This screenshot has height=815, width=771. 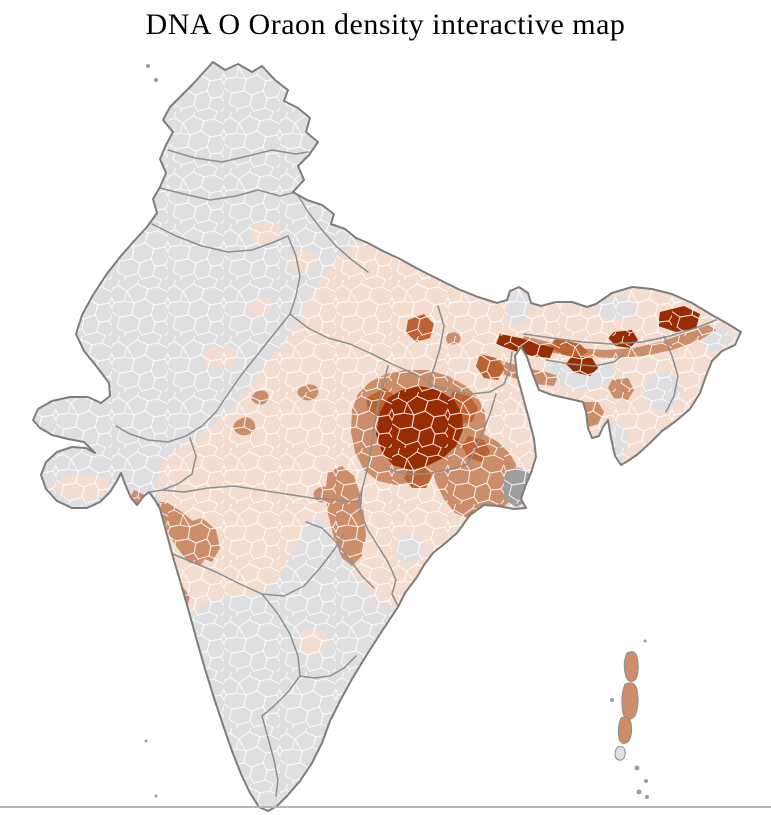 What do you see at coordinates (385, 24) in the screenshot?
I see `map-title: DNA O Oraon density interactive map` at bounding box center [385, 24].